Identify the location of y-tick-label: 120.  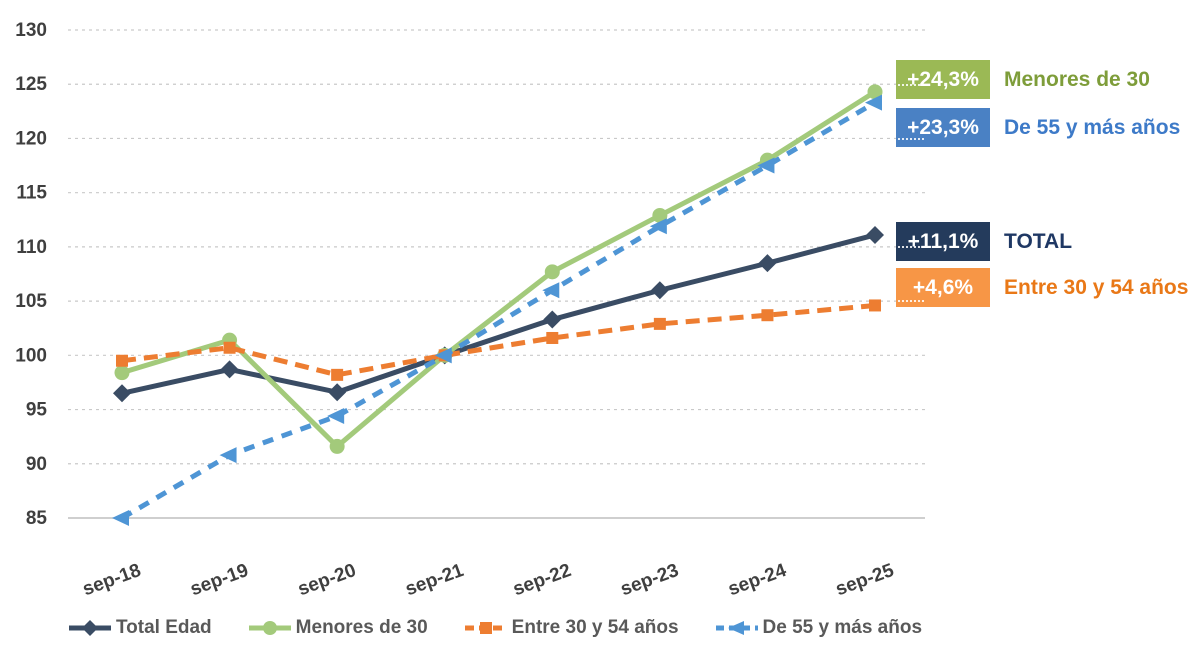
(31, 138).